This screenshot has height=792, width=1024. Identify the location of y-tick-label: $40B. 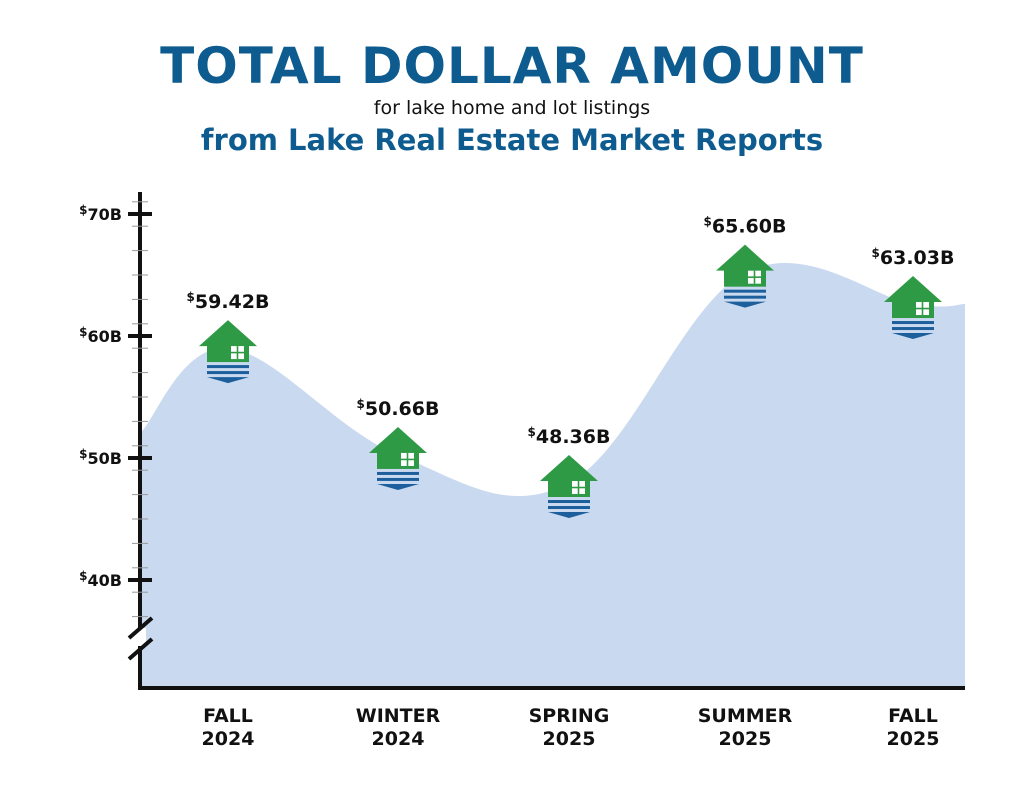
(100, 579).